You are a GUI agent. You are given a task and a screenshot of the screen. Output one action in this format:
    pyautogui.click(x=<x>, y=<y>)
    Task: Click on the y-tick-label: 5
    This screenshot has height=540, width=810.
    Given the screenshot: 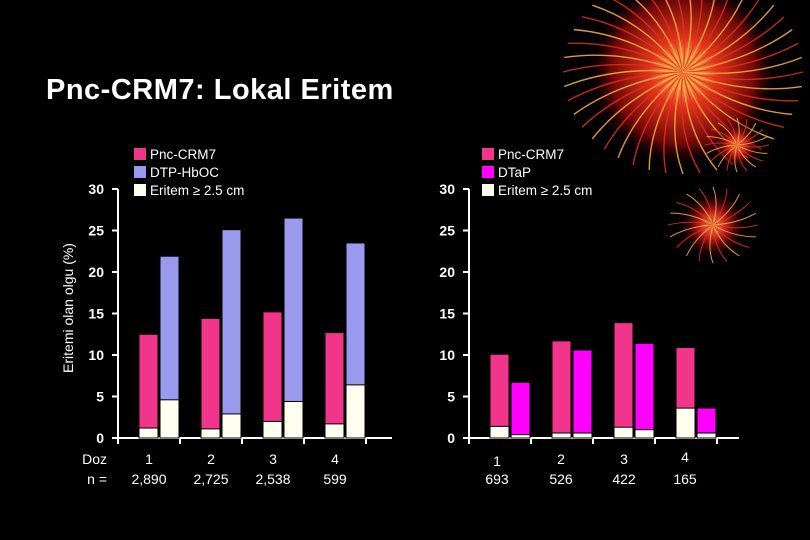 What is the action you would take?
    pyautogui.click(x=100, y=397)
    